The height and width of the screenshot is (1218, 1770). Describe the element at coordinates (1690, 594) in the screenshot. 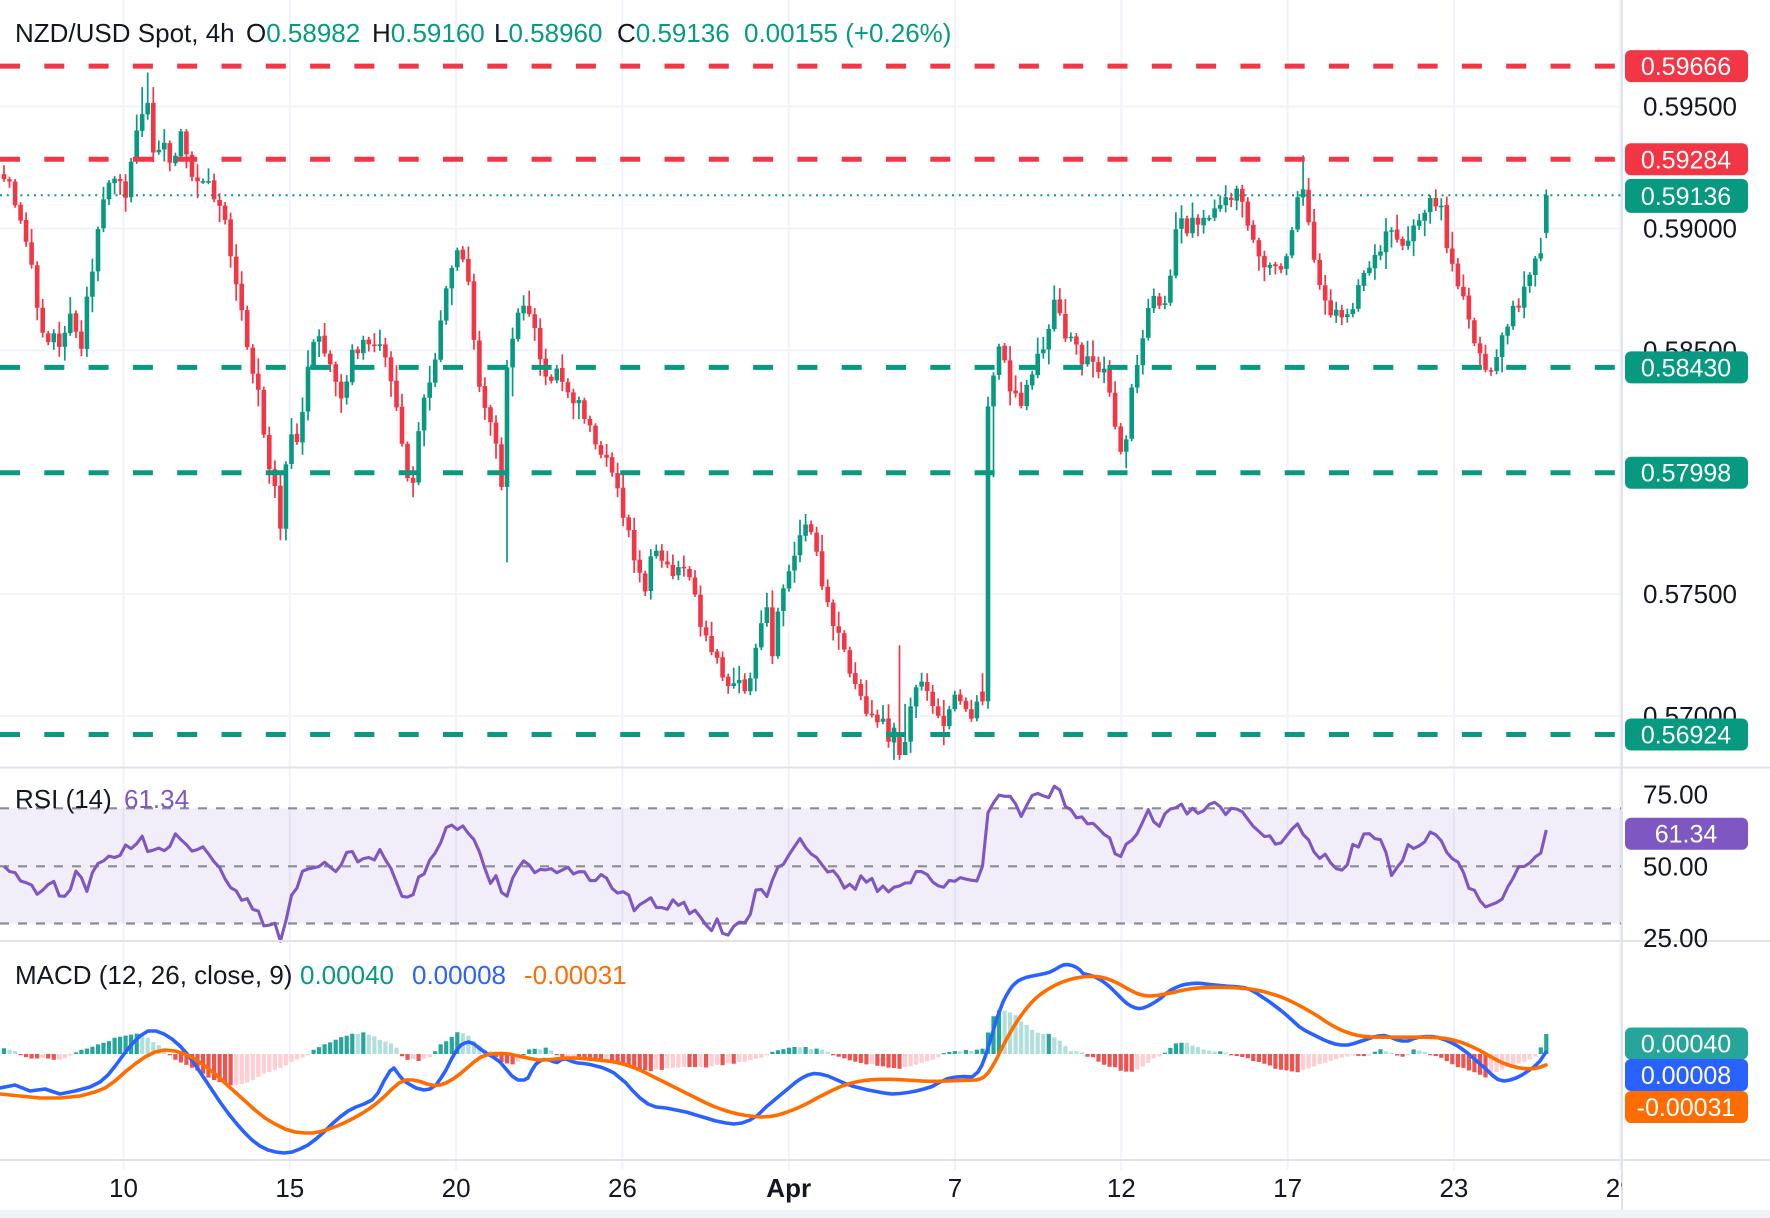

I see `svg-text: 0.57500` at that location.